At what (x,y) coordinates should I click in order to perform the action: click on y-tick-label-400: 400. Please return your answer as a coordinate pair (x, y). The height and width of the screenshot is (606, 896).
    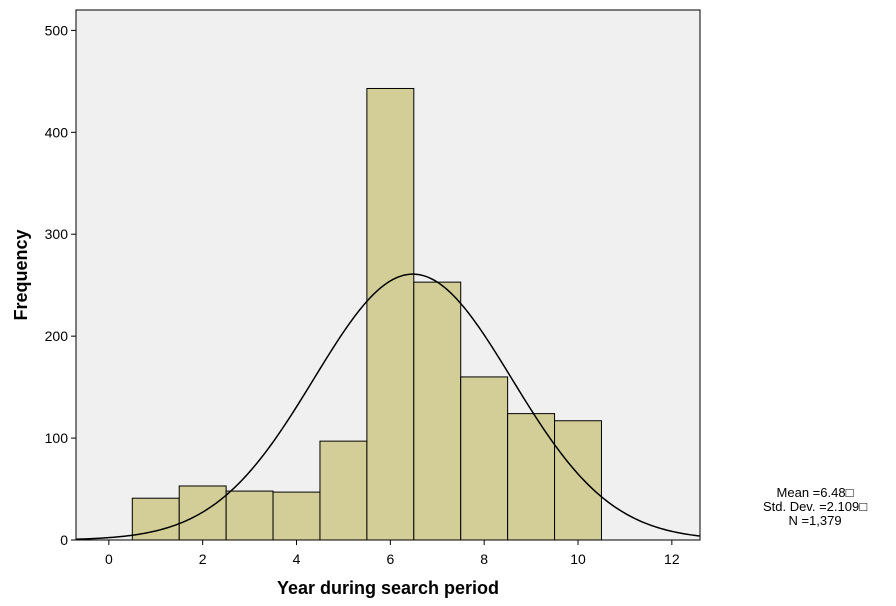
    Looking at the image, I should click on (57, 132).